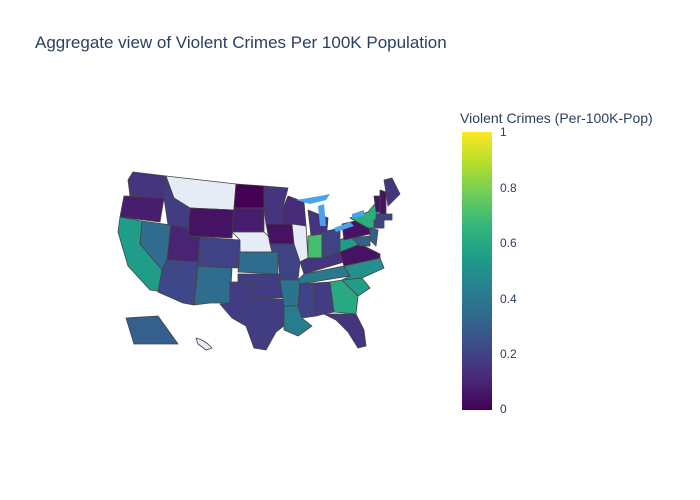 This screenshot has height=500, width=700. Describe the element at coordinates (477, 271) in the screenshot. I see `colorbar-gradient` at that location.